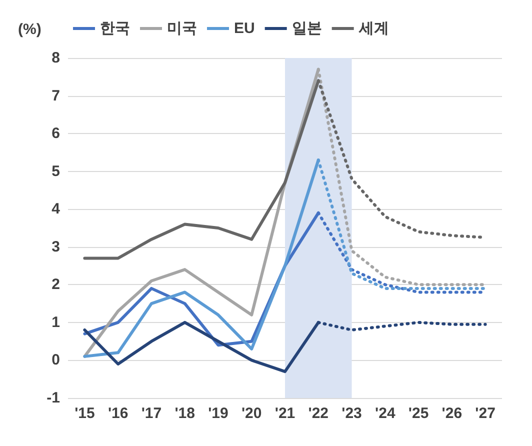  What do you see at coordinates (318, 413) in the screenshot?
I see `x-tick-label: '22` at bounding box center [318, 413].